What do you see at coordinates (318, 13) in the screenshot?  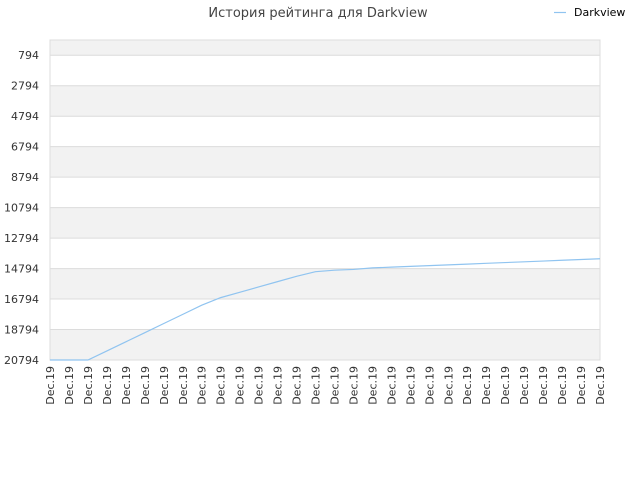 I see `chart-title: История рейтинга для Darkview` at bounding box center [318, 13].